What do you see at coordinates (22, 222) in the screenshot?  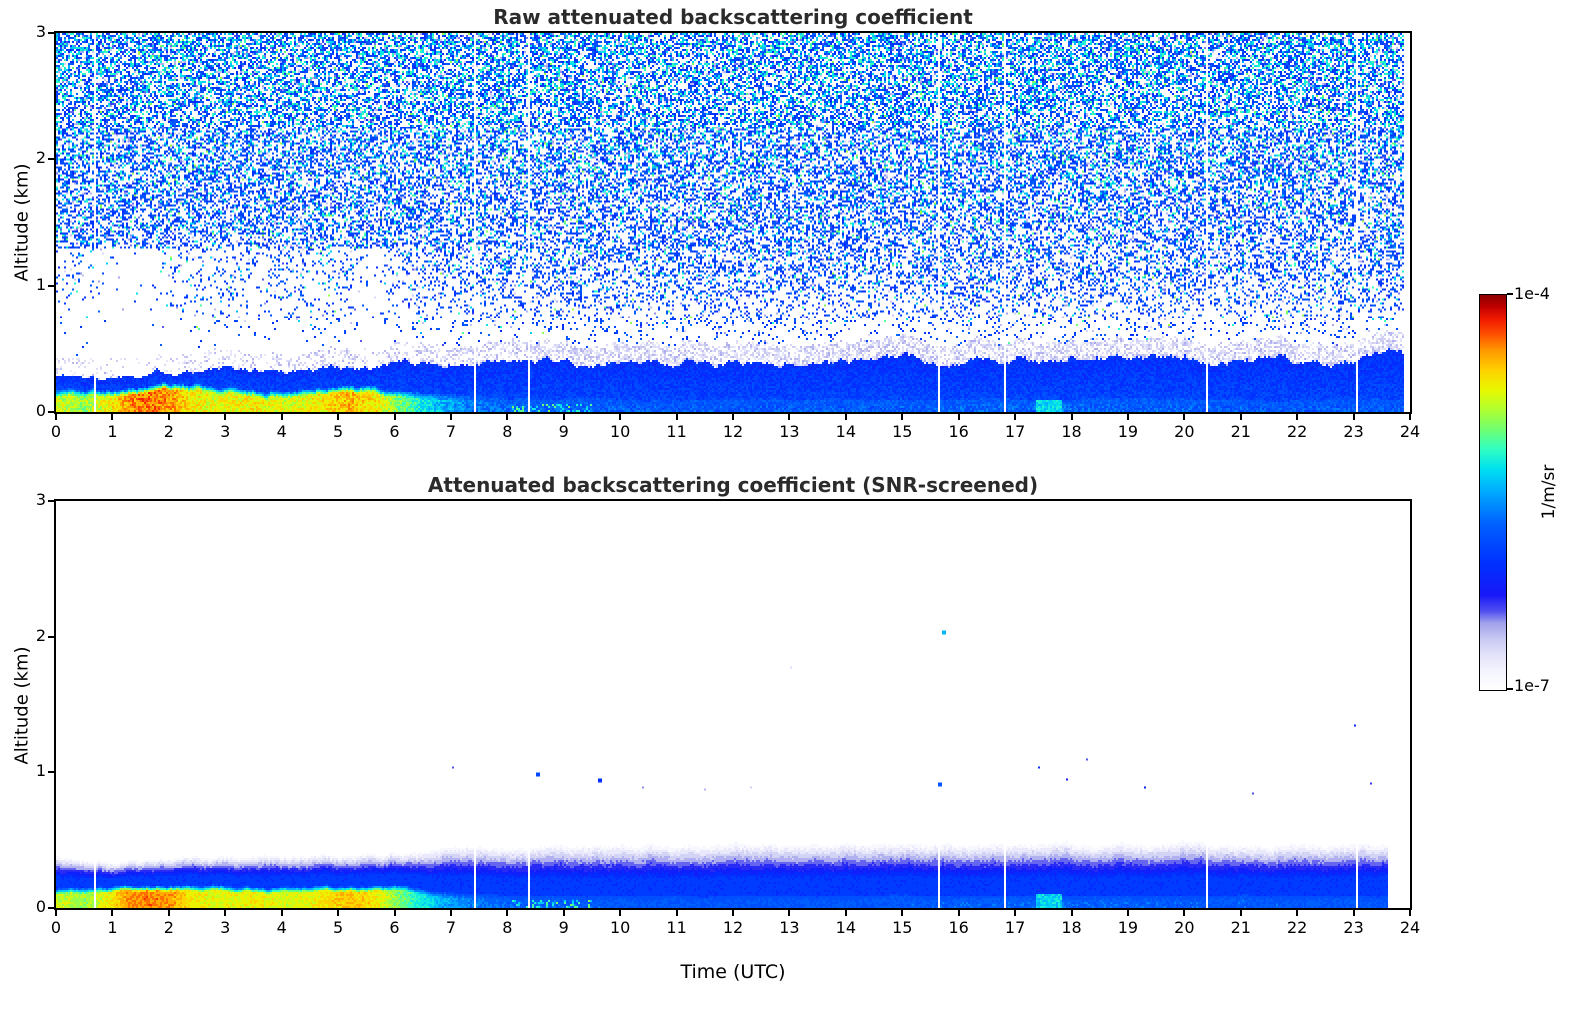 I see `top-y-axis-label: Altitude (km)` at bounding box center [22, 222].